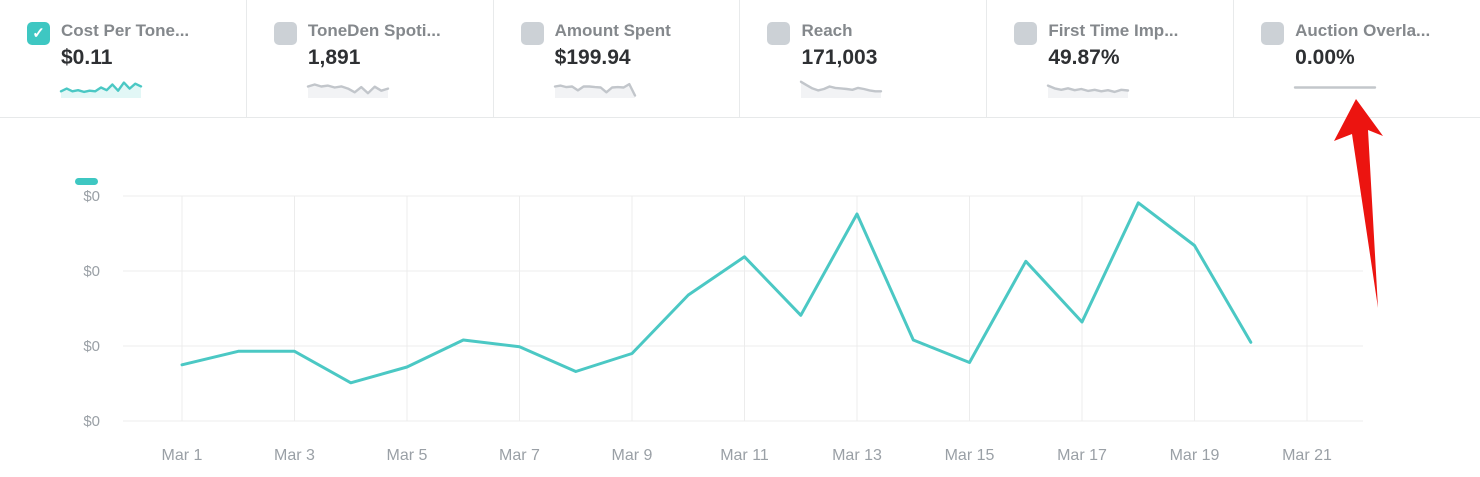 The image size is (1480, 477). I want to click on metric-card-info: Cost Per Tone... $0.11, so click(124, 60).